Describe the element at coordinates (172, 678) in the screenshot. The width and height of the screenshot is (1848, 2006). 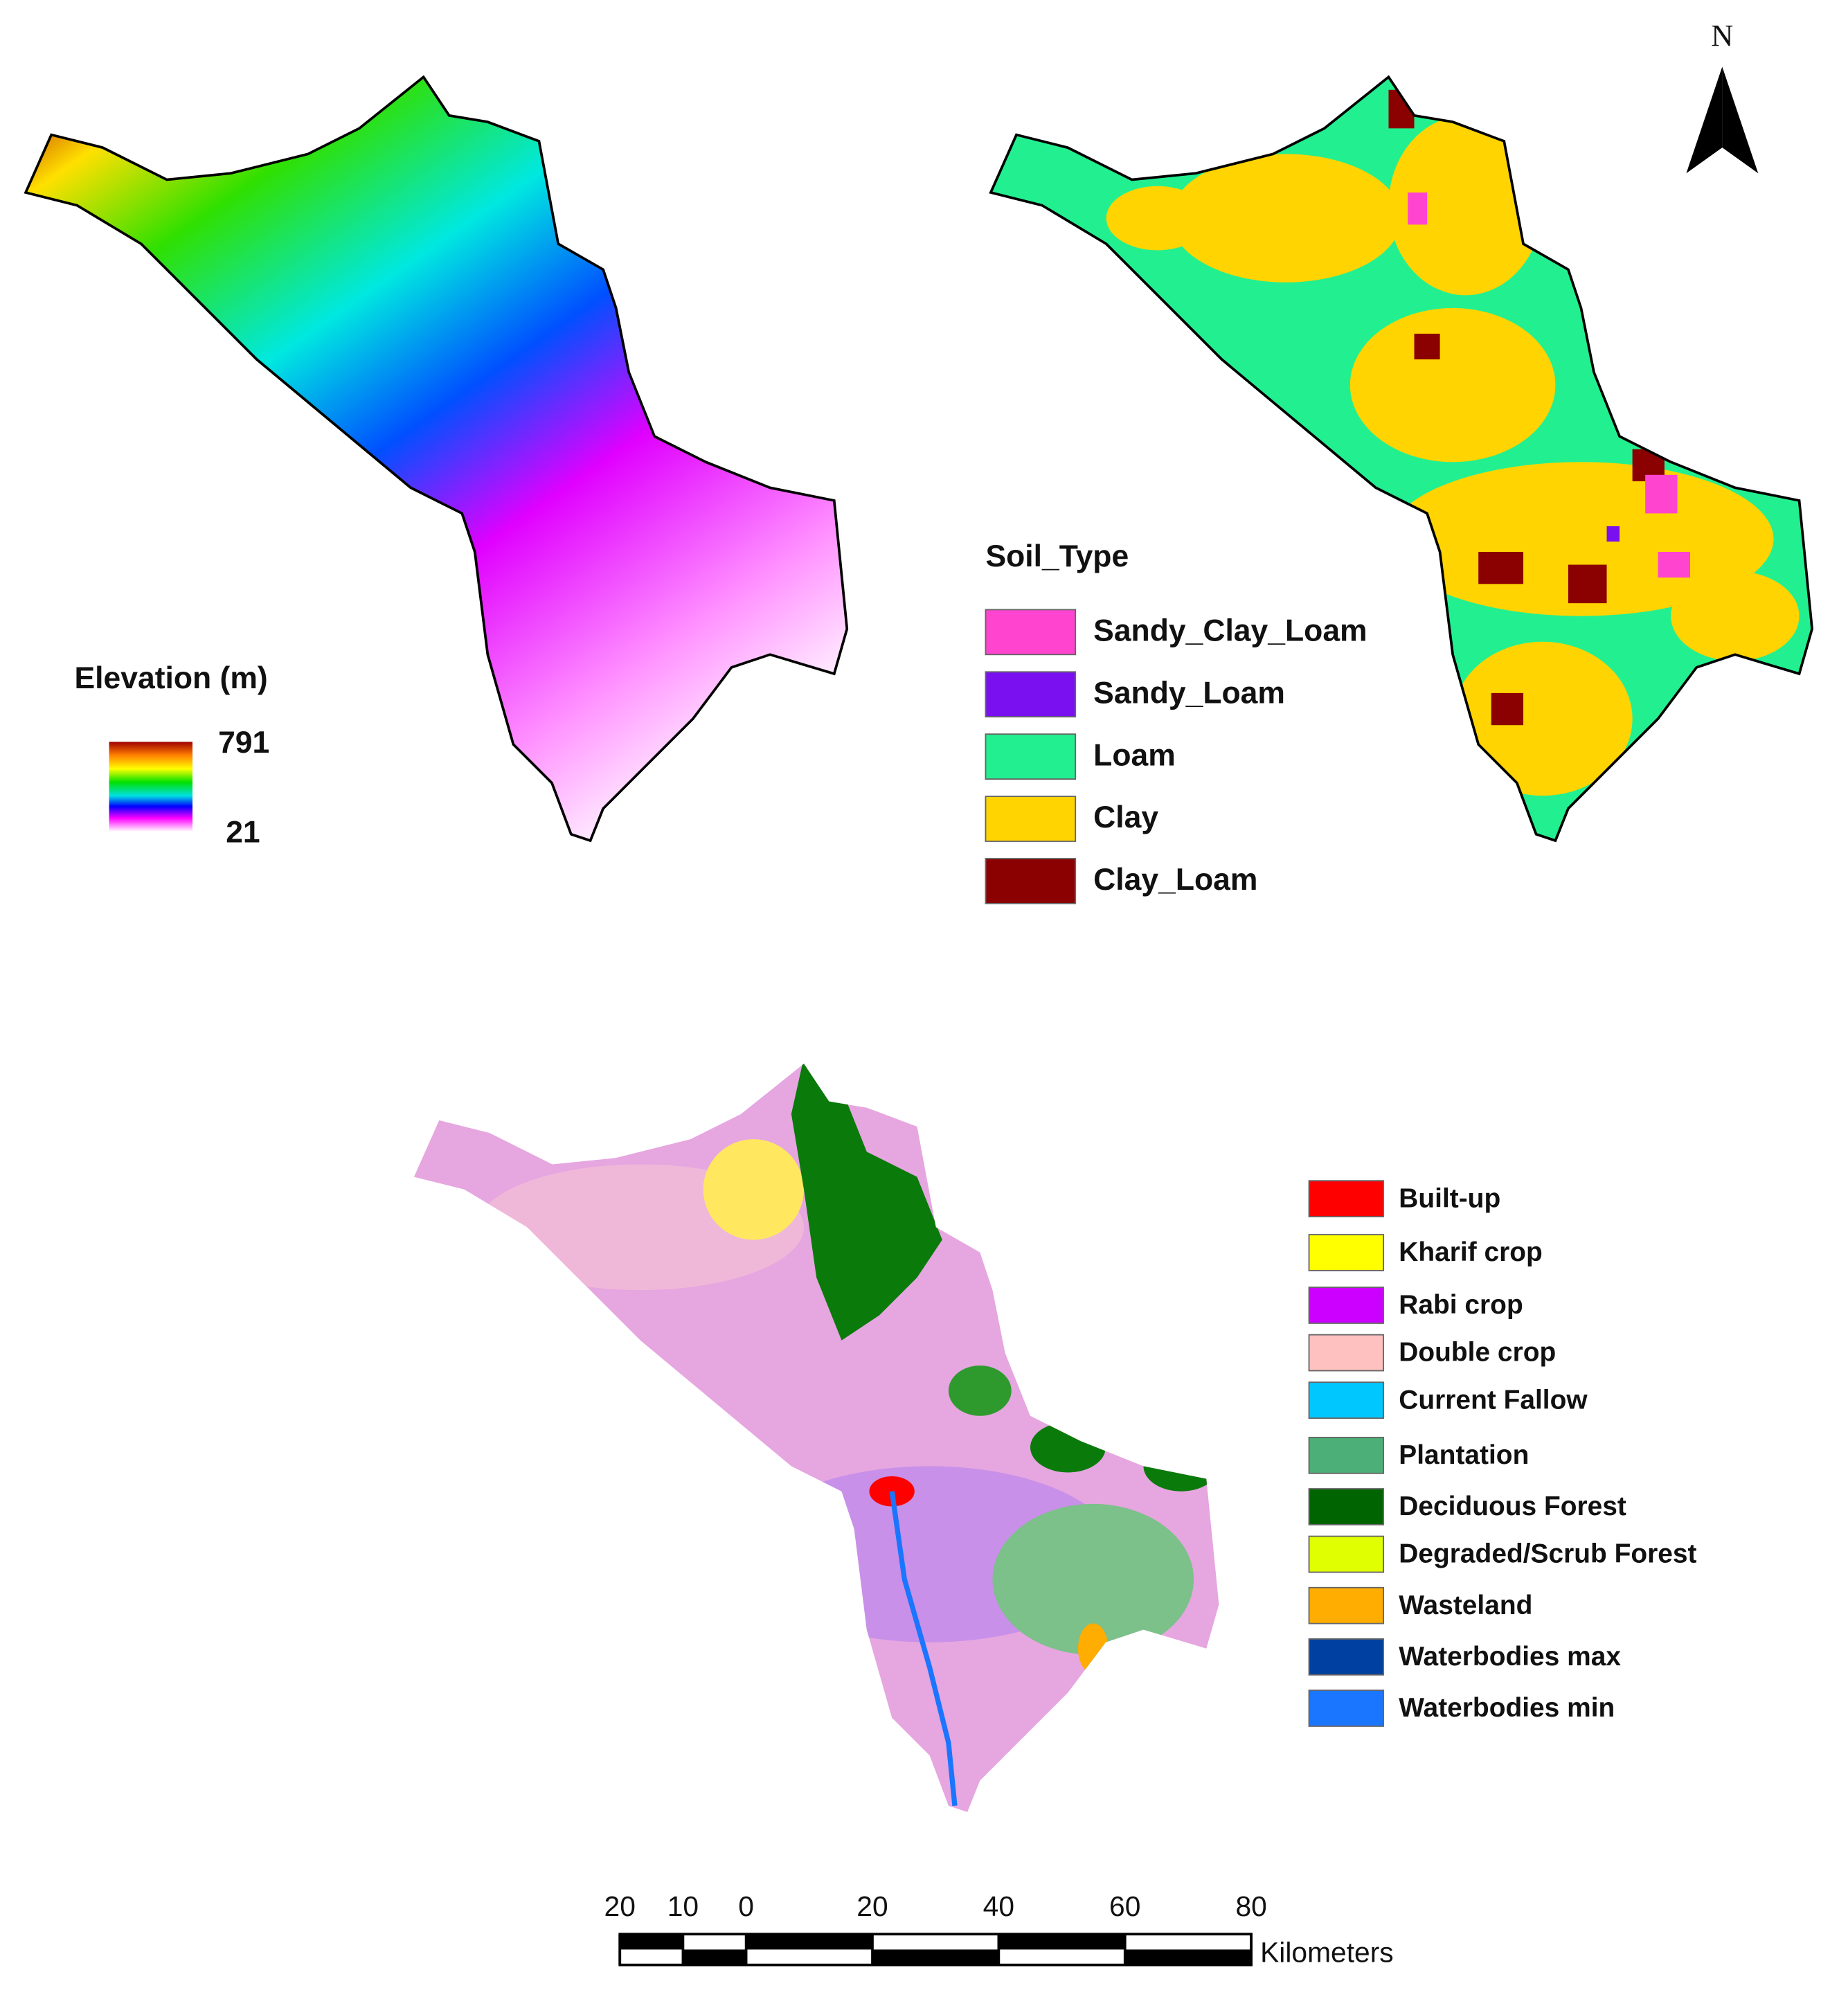
I see `elevation-title: Elevation (m)` at that location.